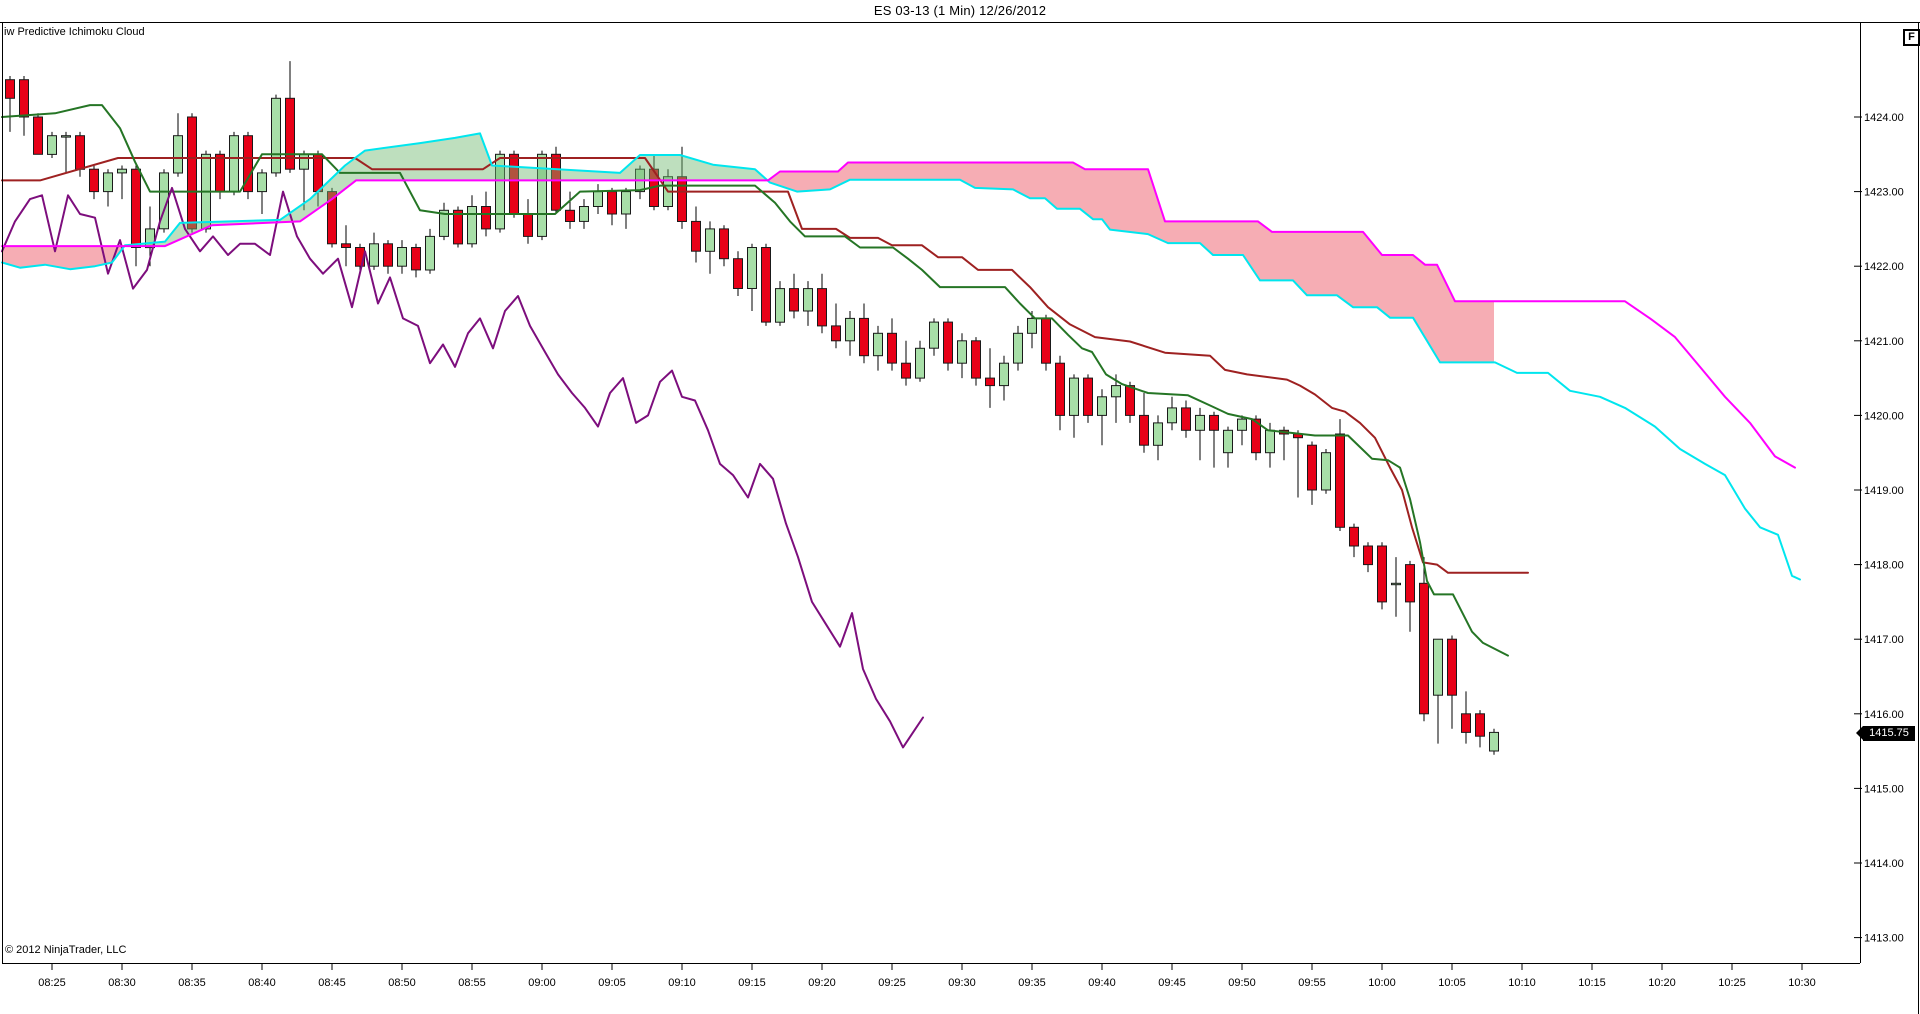  I want to click on candle-09:26, so click(906, 370).